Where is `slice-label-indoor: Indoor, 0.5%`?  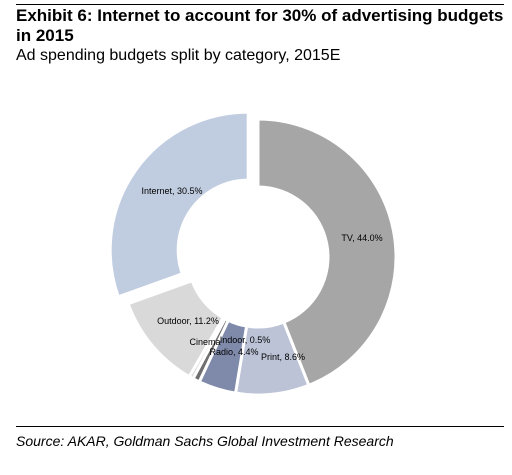
slice-label-indoor: Indoor, 0.5% is located at coordinates (245, 340).